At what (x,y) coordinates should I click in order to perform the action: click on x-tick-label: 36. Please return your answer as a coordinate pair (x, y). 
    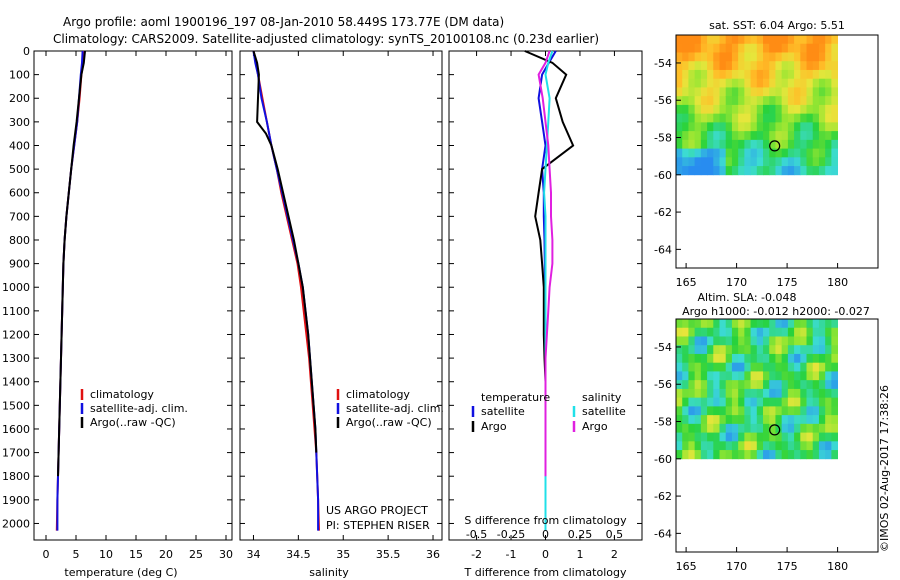
    Looking at the image, I should click on (433, 554).